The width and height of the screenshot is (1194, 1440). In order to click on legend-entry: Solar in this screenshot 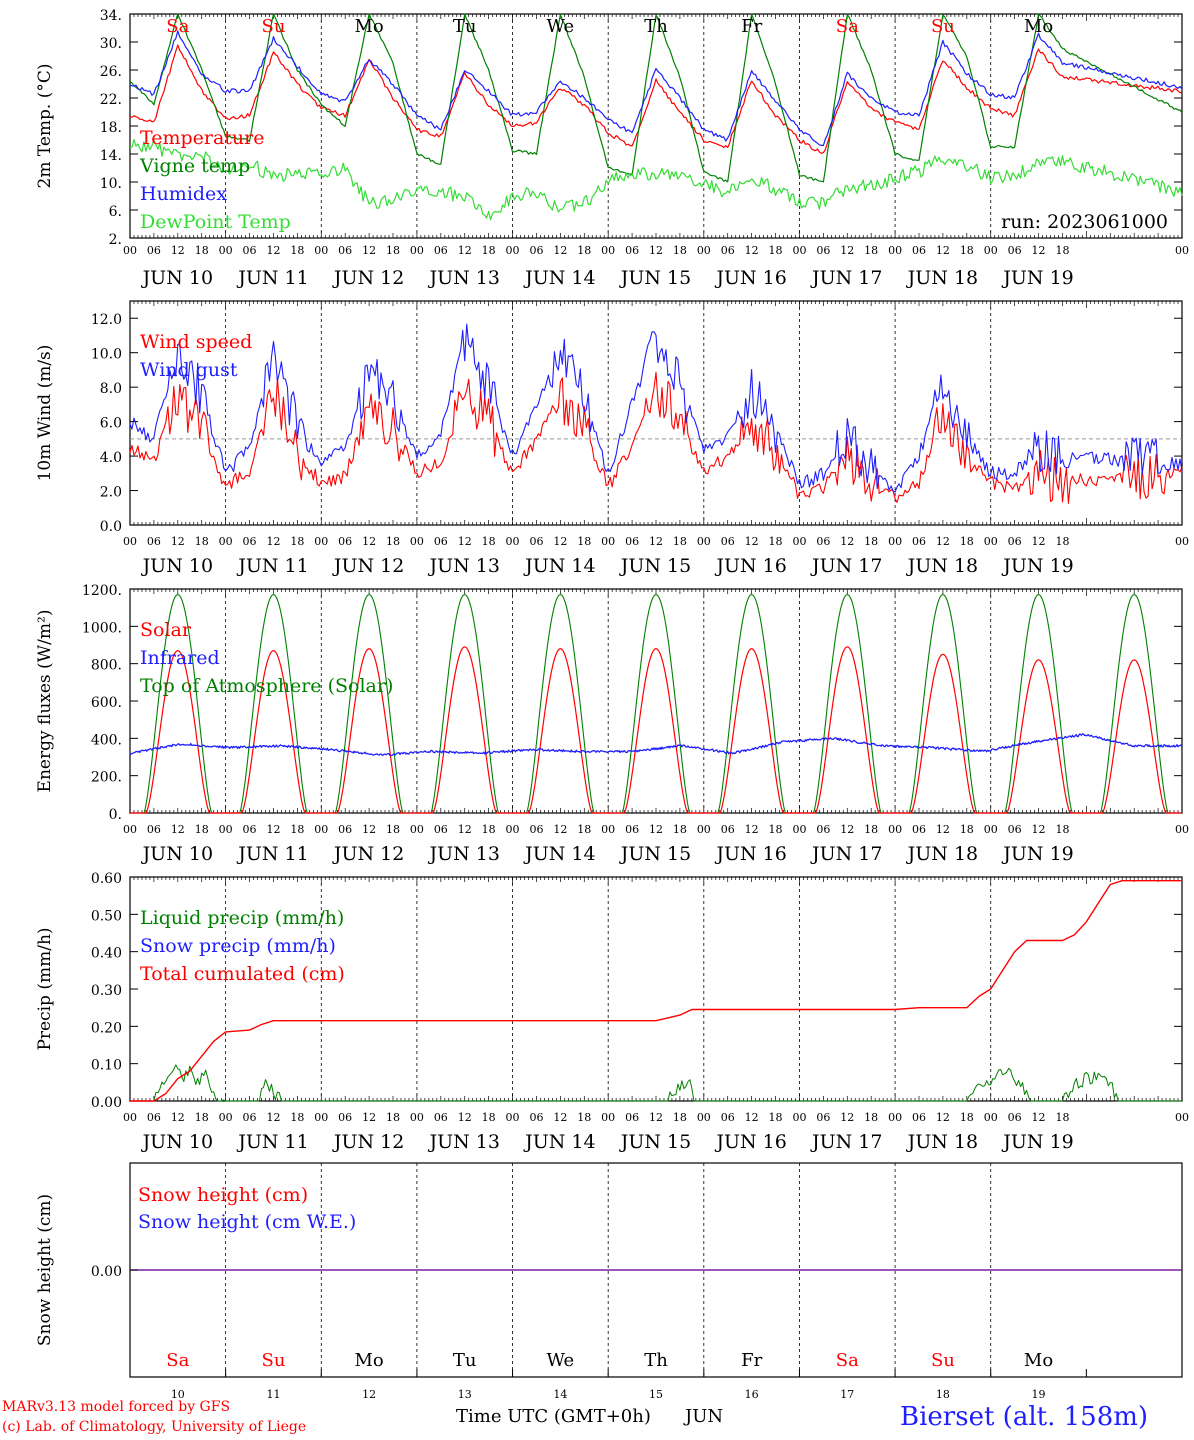, I will do `click(166, 630)`.